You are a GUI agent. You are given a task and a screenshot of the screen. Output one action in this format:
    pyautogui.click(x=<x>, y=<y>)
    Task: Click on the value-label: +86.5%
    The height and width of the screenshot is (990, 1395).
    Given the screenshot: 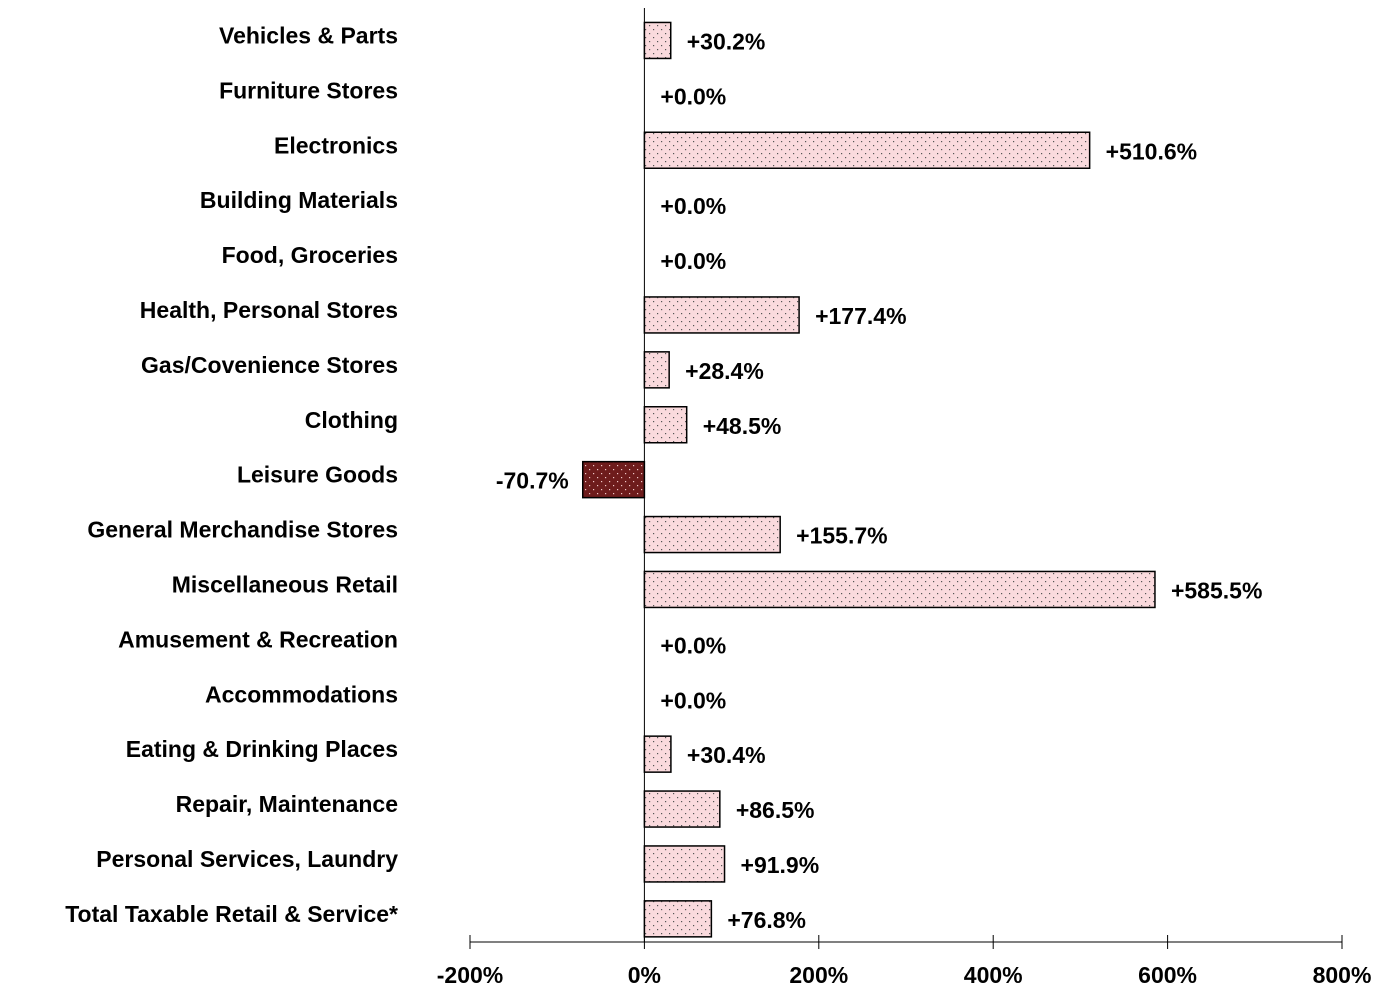 What is the action you would take?
    pyautogui.click(x=775, y=810)
    